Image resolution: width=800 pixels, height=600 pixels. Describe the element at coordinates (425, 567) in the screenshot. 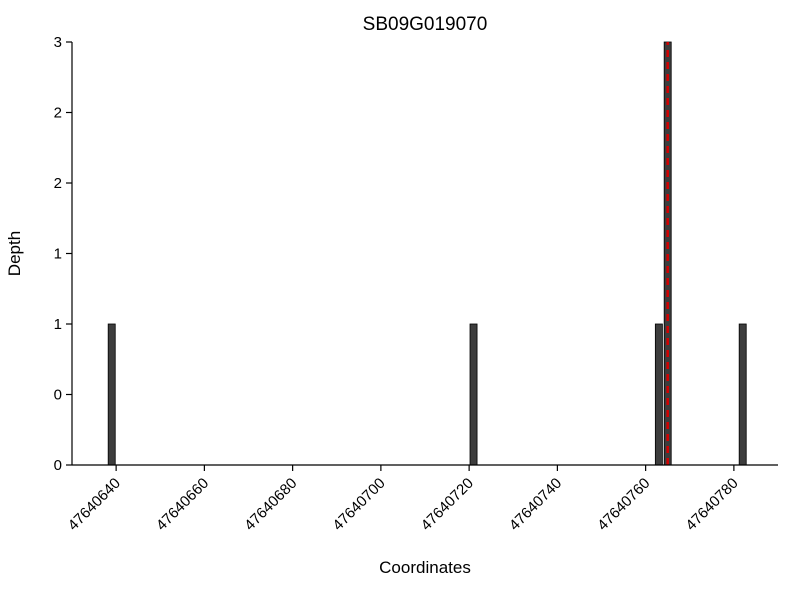

I see `x-axis-label: Coordinates` at that location.